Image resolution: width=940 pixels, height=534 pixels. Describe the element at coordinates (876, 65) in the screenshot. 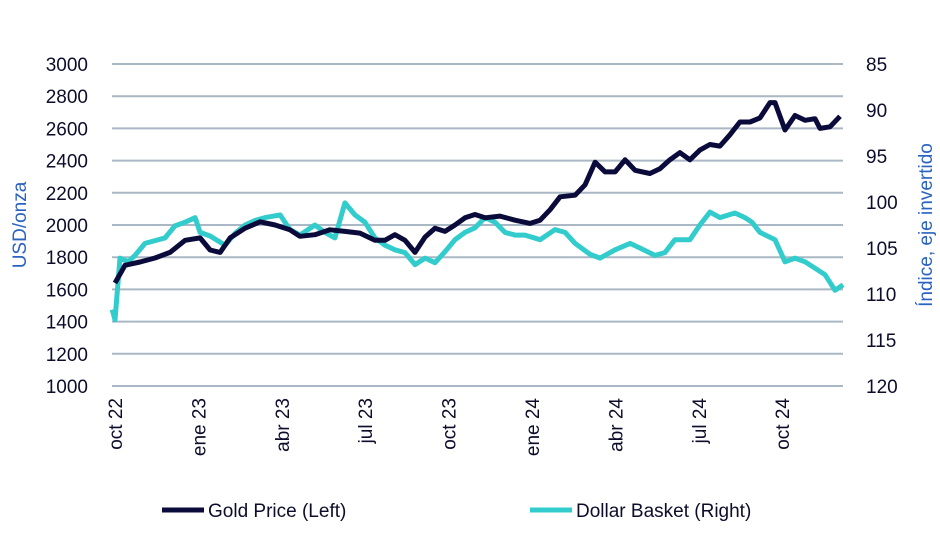

I see `right-tick-label: 85` at that location.